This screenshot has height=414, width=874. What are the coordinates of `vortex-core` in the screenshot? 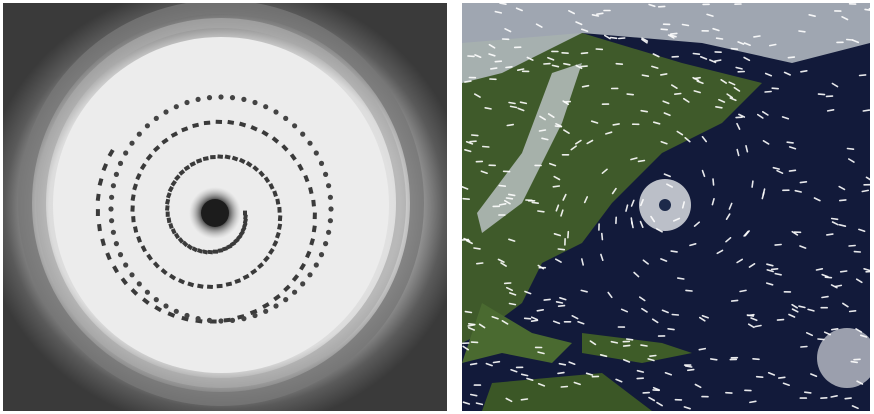 It's located at (215, 213).